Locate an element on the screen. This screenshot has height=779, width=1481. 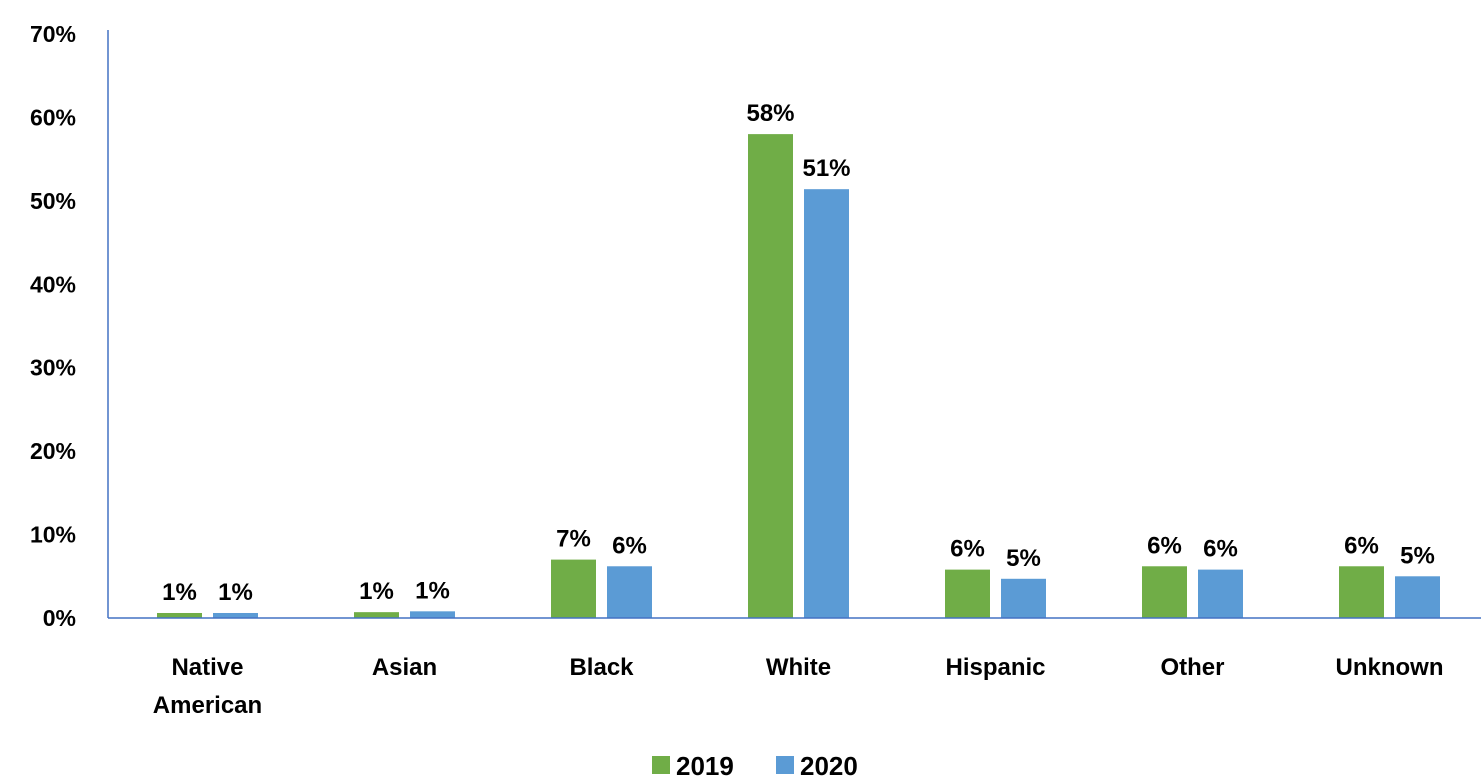
x-category-label: Black is located at coordinates (601, 667).